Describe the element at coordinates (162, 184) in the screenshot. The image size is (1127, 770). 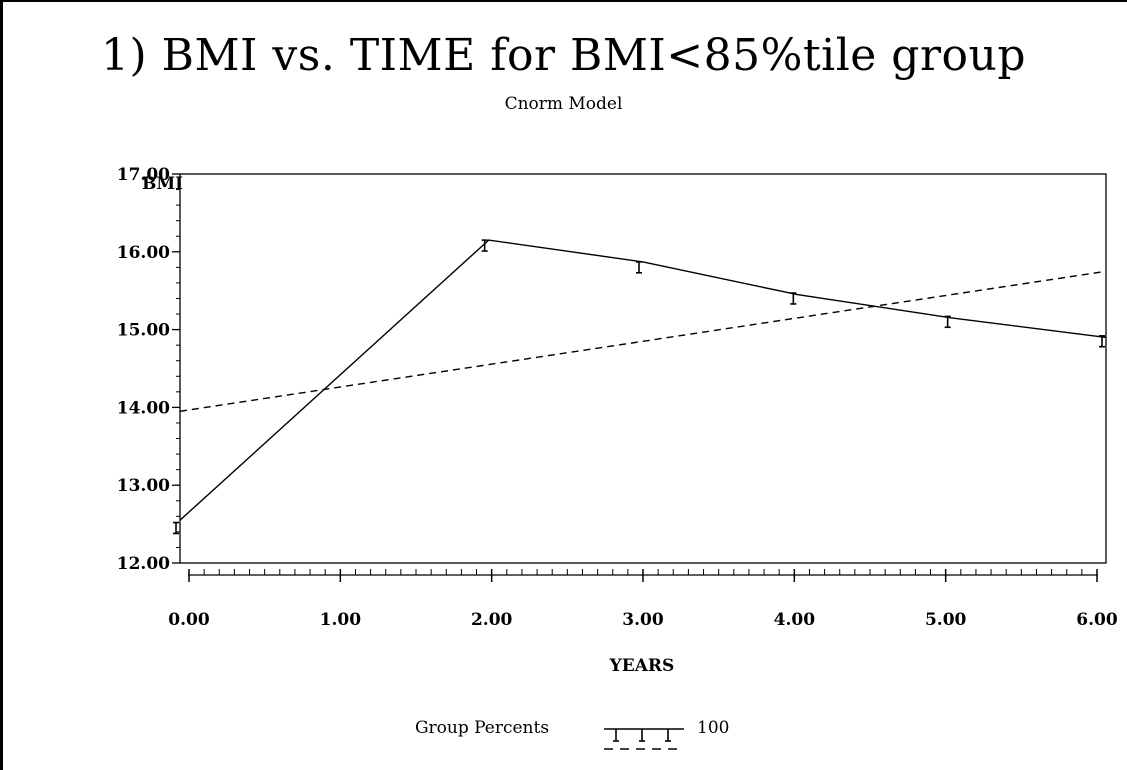
I see `y-axis-label: BMI` at that location.